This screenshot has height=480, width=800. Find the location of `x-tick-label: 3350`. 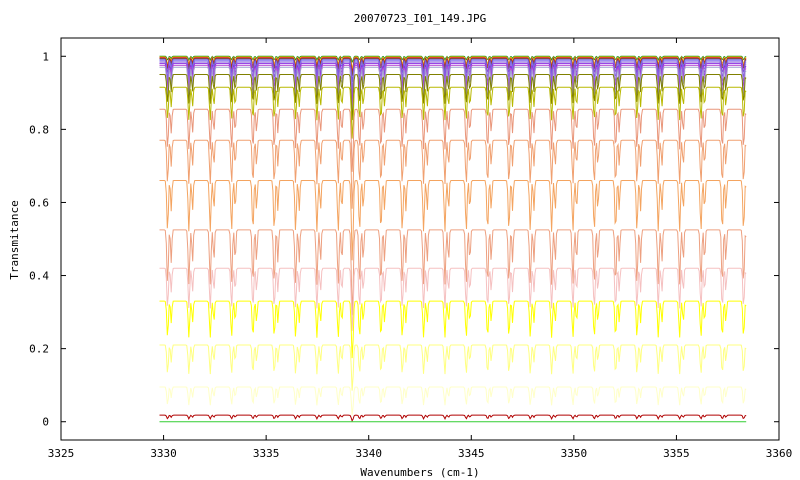

x-tick-label: 3350 is located at coordinates (574, 453).